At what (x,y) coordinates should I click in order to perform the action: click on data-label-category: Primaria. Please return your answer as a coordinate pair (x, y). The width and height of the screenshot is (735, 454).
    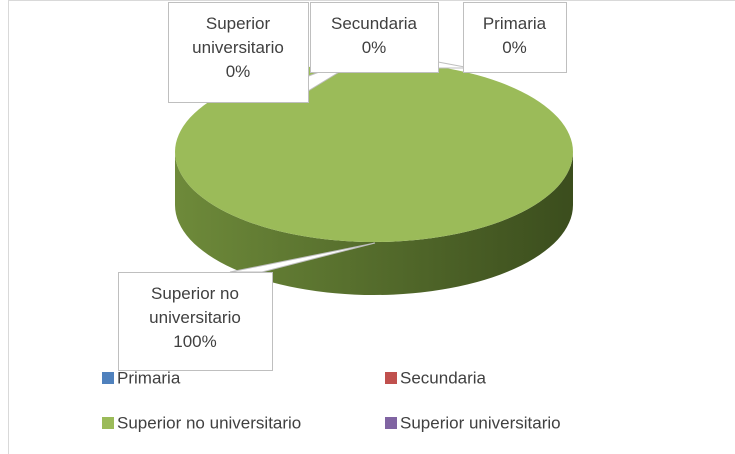
    Looking at the image, I should click on (514, 23).